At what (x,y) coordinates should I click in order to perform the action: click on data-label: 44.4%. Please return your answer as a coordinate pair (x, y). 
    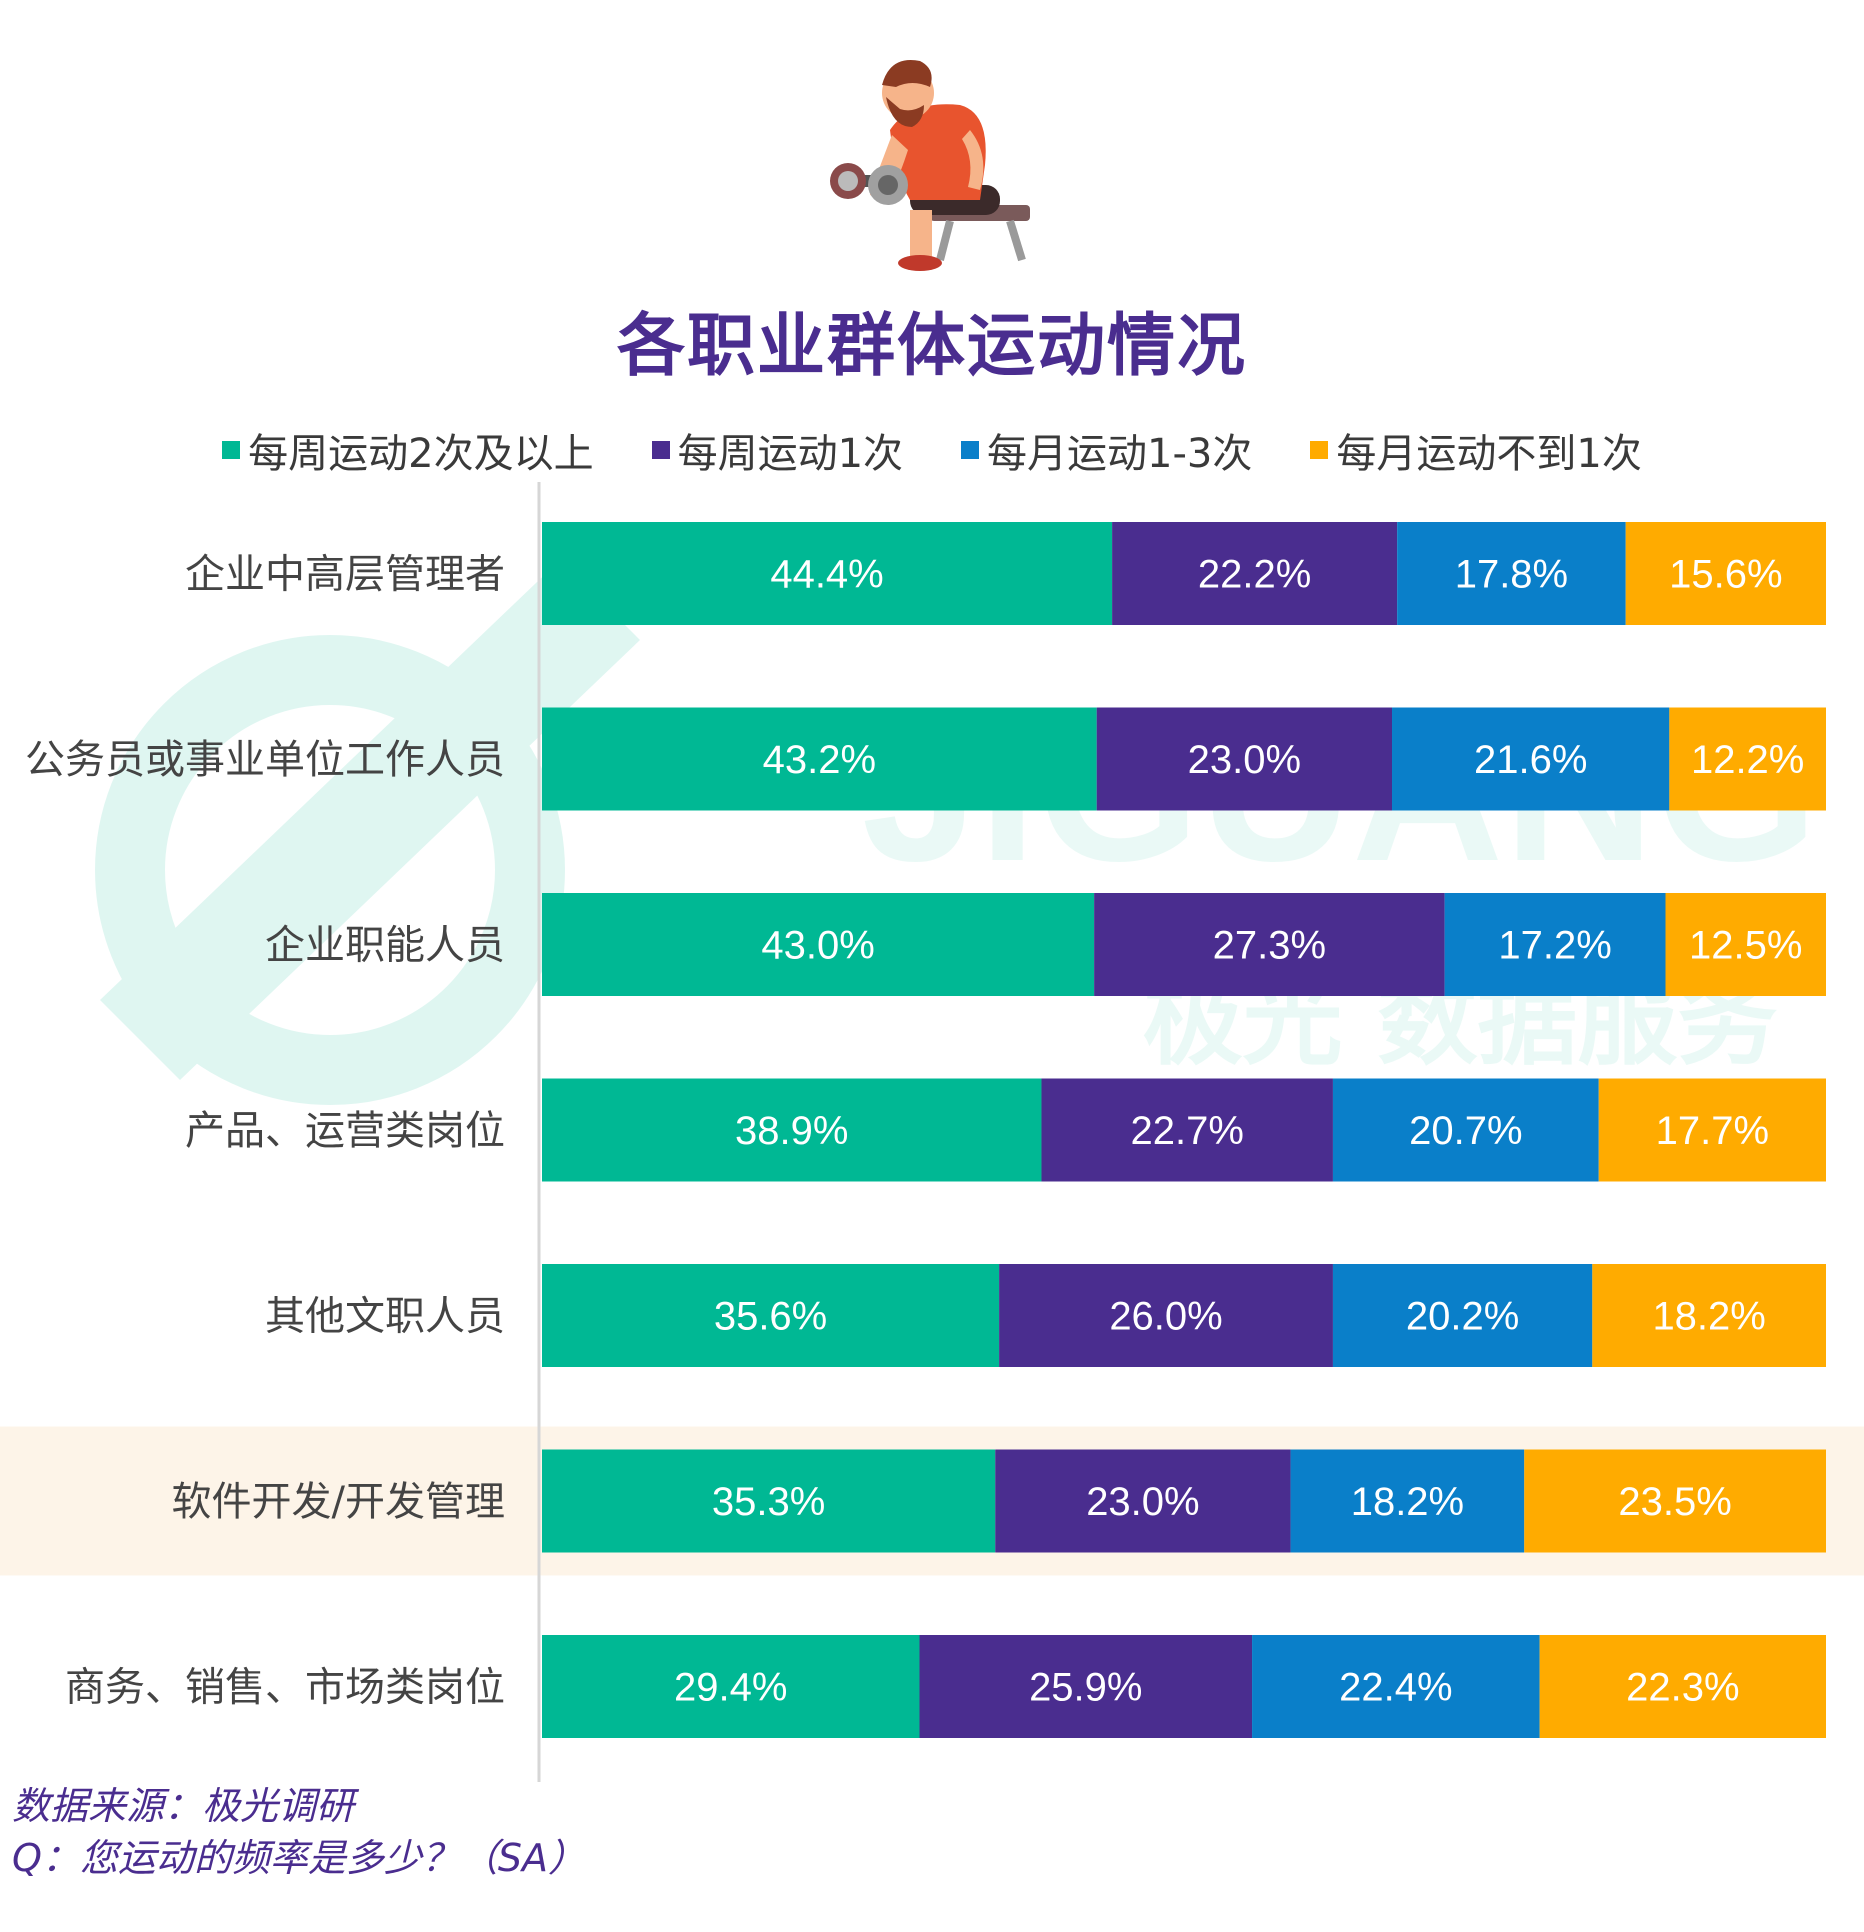
    Looking at the image, I should click on (826, 575).